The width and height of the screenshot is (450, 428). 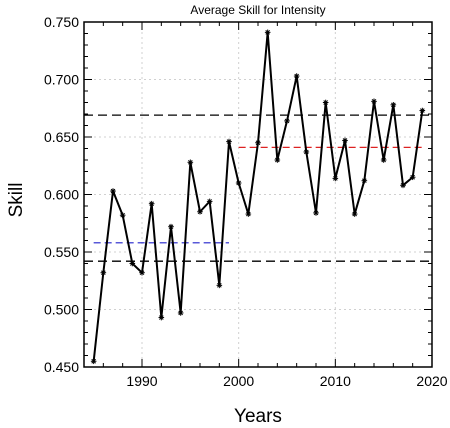 What do you see at coordinates (257, 10) in the screenshot?
I see `chart-title: Average Skill for Intensity` at bounding box center [257, 10].